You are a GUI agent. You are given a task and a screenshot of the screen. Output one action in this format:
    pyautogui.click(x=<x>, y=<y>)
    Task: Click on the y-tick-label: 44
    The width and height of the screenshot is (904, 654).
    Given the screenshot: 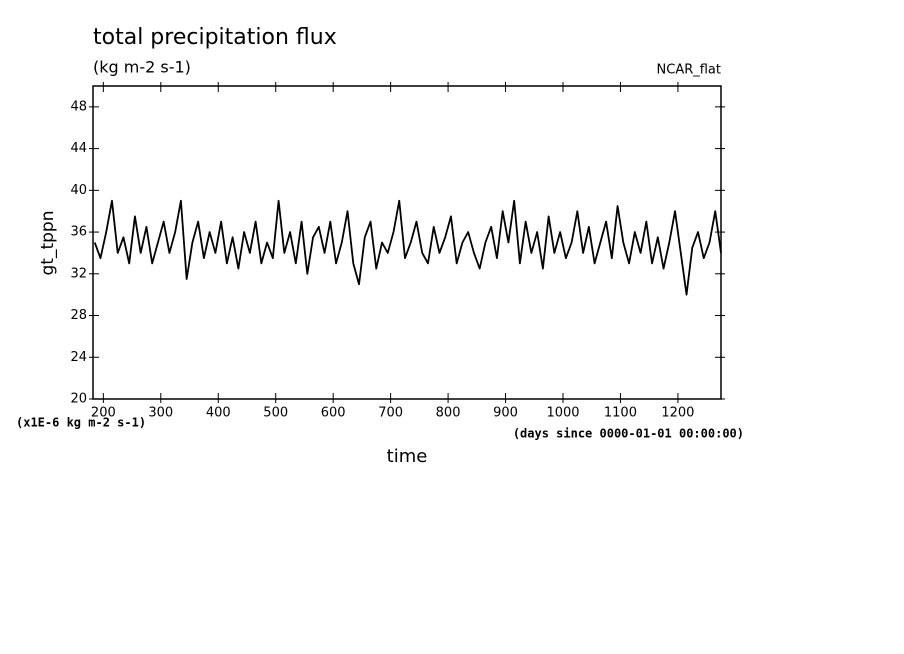 What is the action you would take?
    pyautogui.click(x=78, y=148)
    